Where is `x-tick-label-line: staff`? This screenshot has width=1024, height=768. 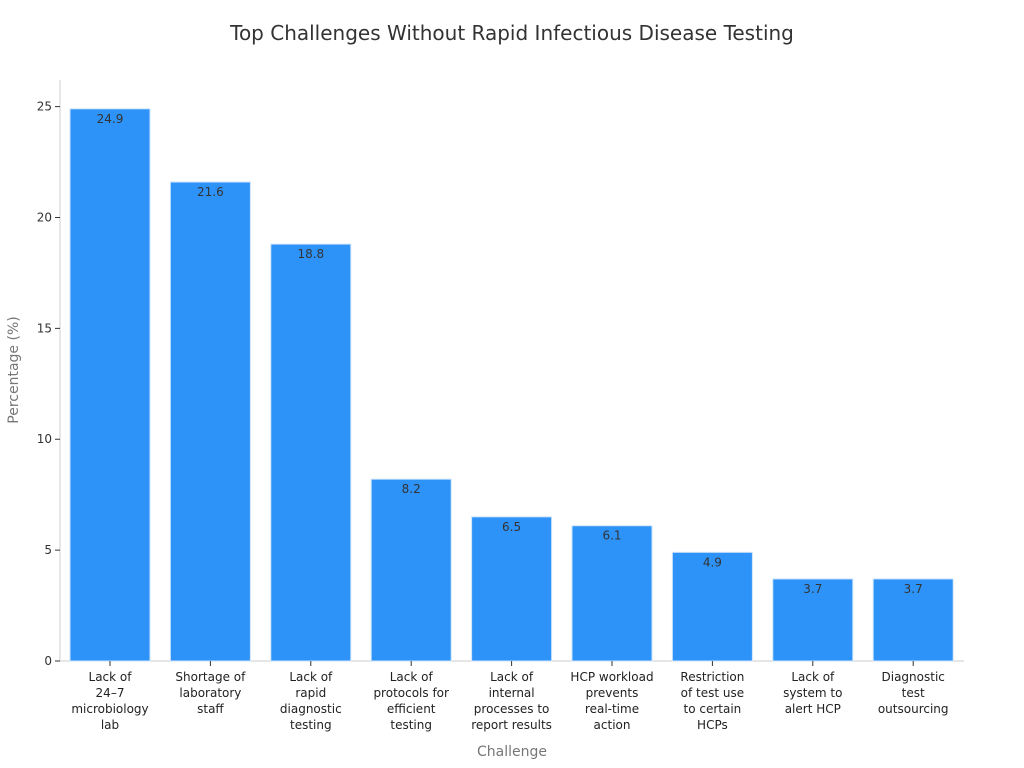 x-tick-label-line: staff is located at coordinates (210, 709).